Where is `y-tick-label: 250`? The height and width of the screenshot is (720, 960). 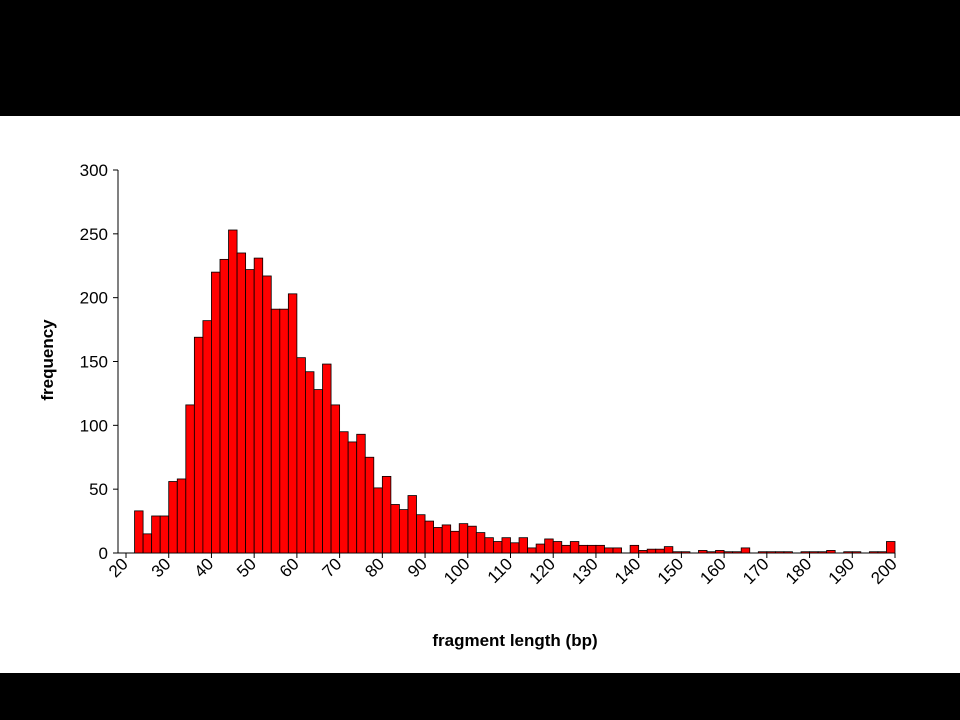 y-tick-label: 250 is located at coordinates (94, 234).